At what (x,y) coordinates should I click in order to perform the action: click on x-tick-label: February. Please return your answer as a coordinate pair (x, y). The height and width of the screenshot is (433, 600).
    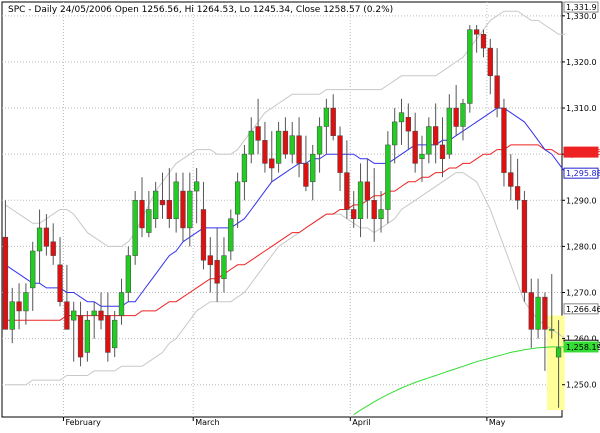
    Looking at the image, I should click on (83, 422).